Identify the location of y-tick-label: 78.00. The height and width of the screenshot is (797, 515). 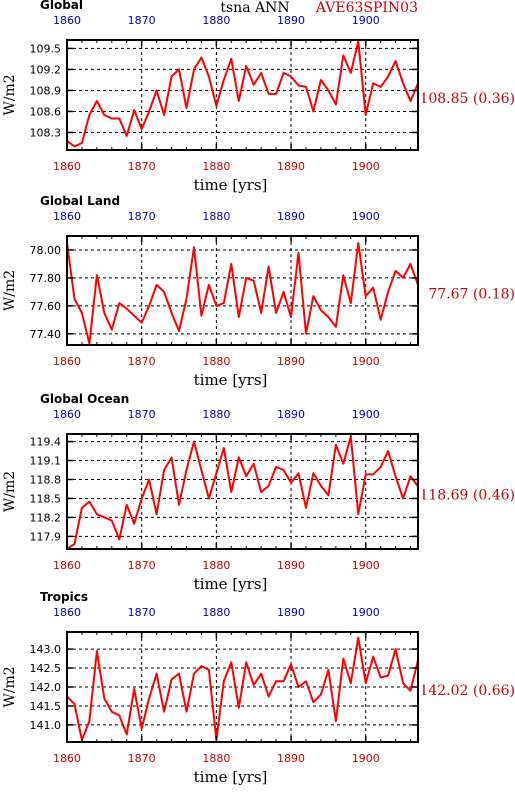
(46, 250).